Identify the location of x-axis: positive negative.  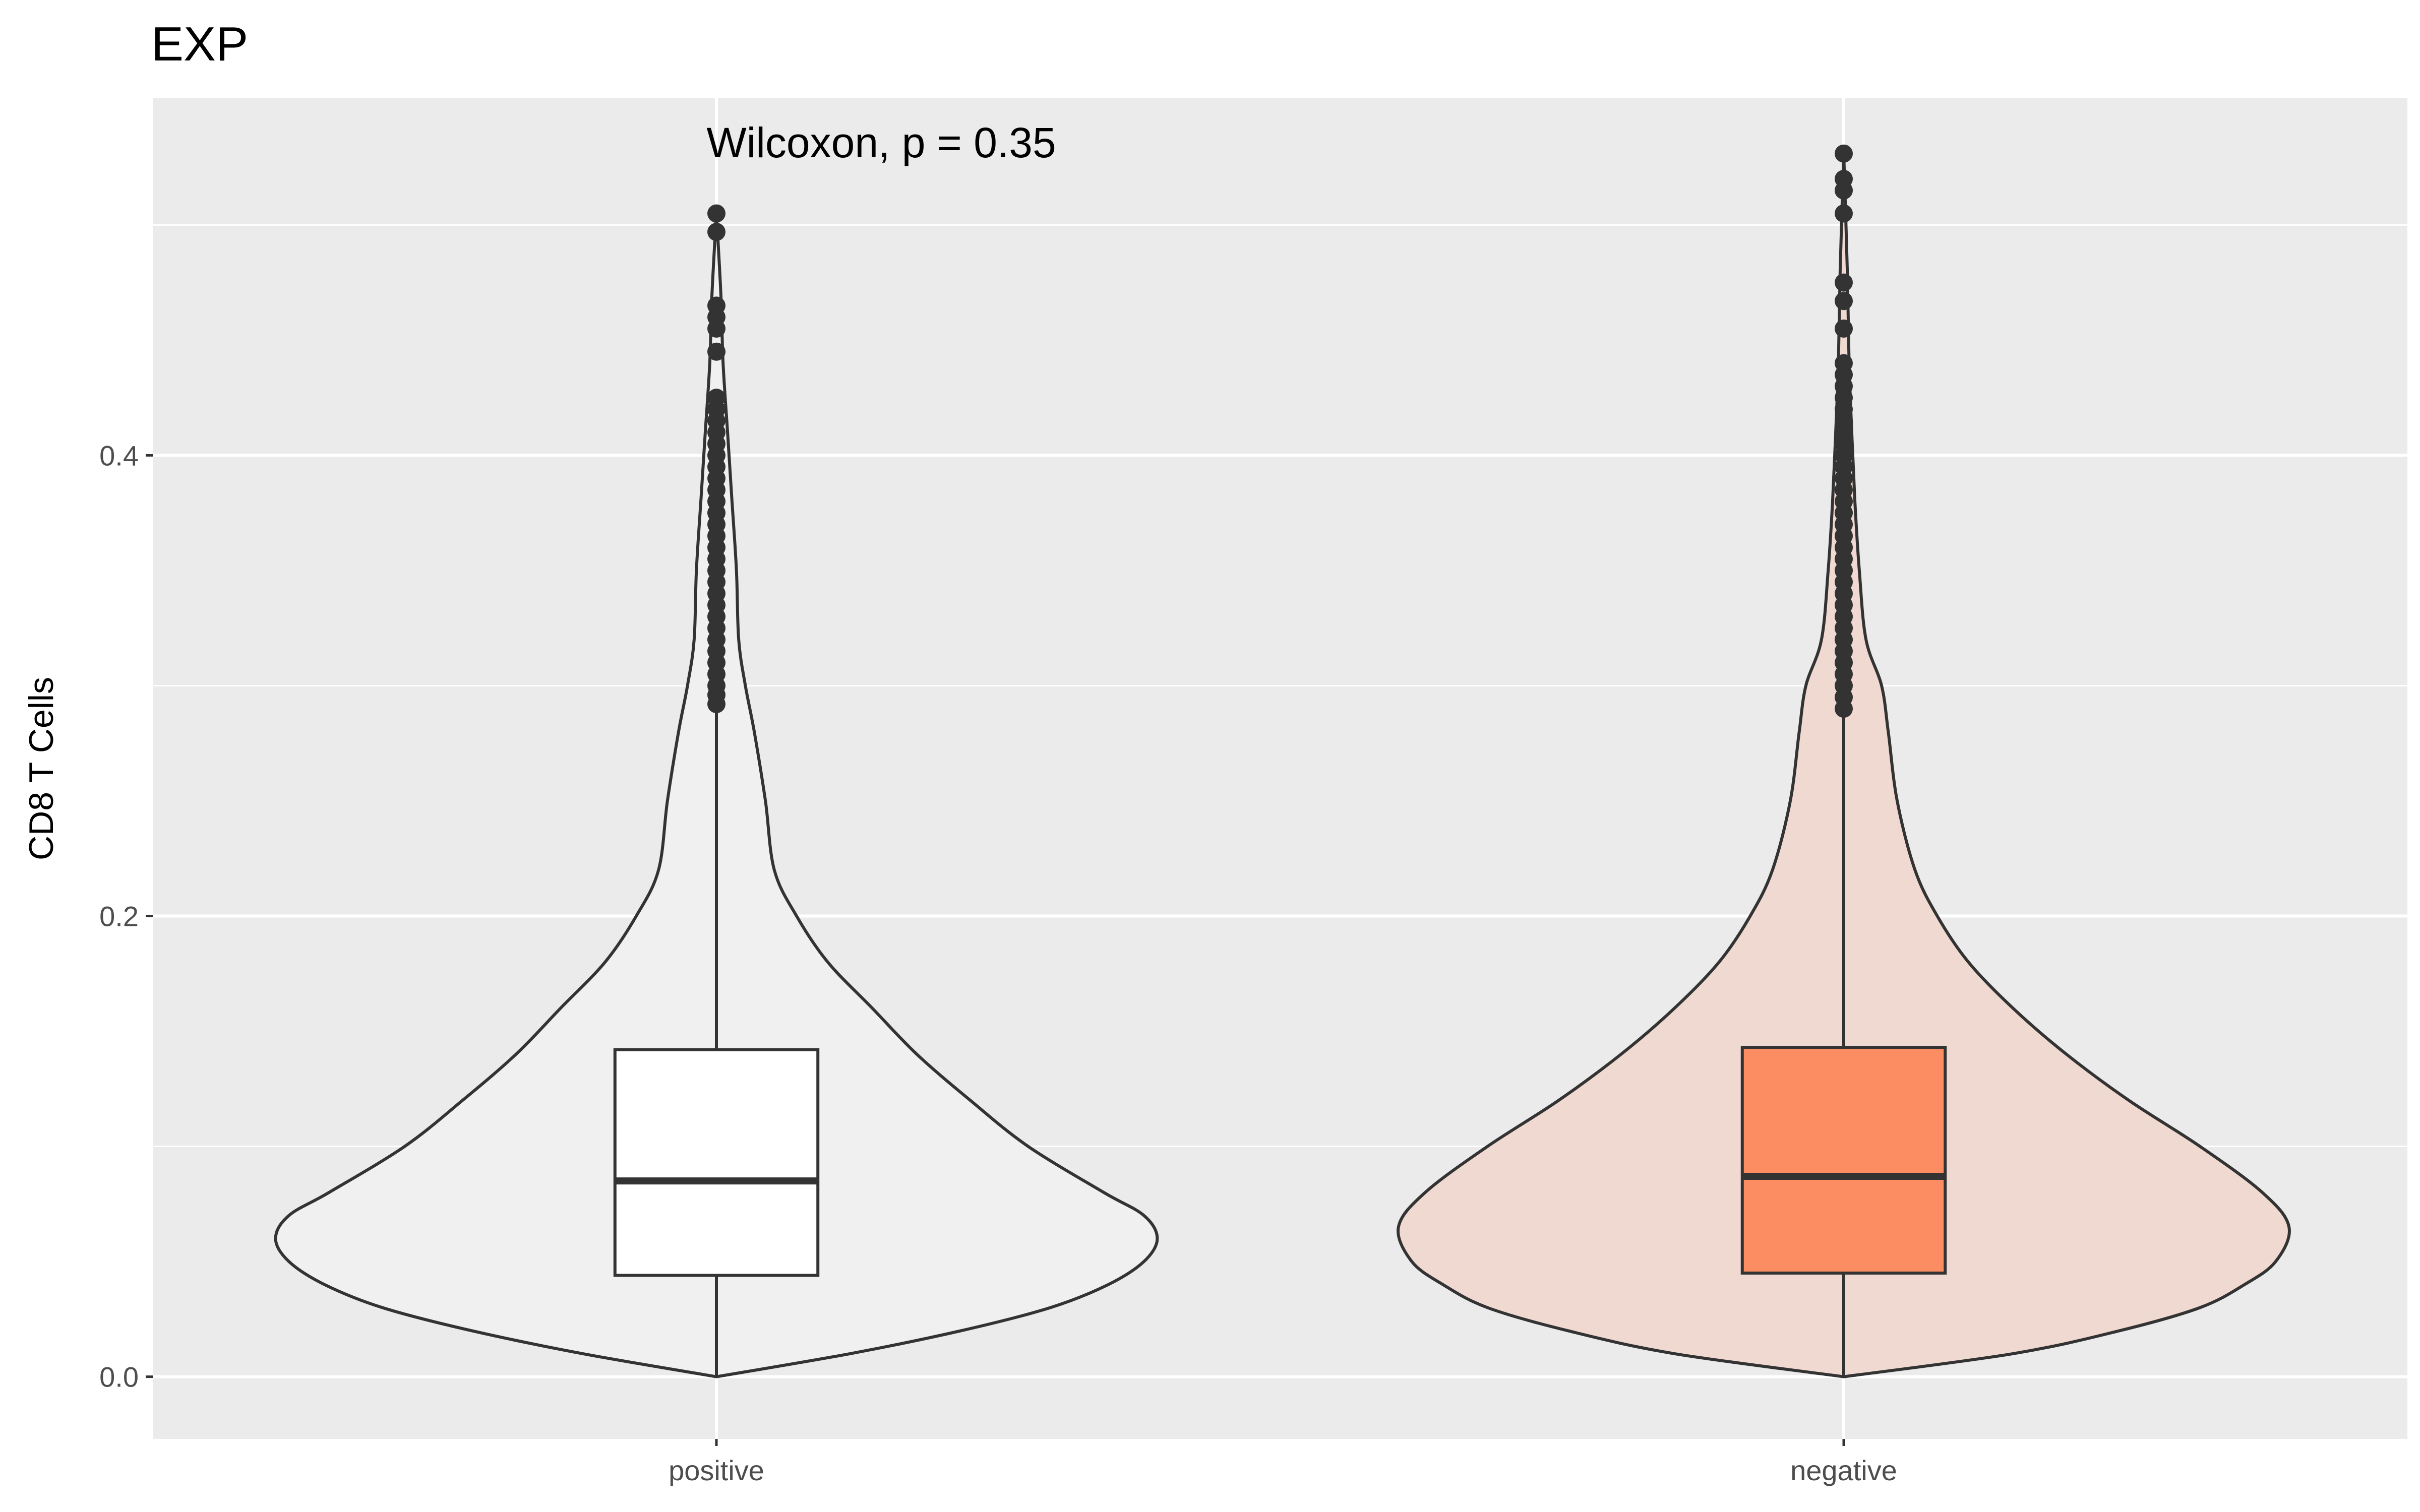
(1283, 1462).